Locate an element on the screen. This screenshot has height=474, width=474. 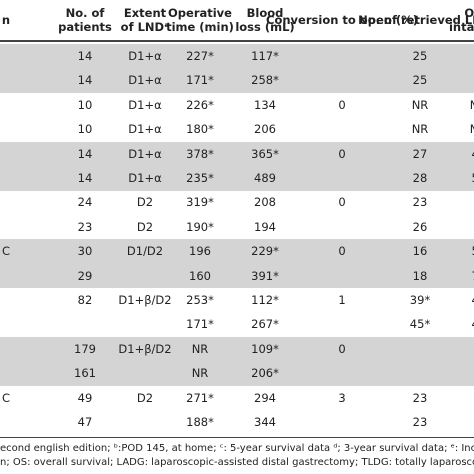
header-cell: Blood is located at coordinates (265, 13).